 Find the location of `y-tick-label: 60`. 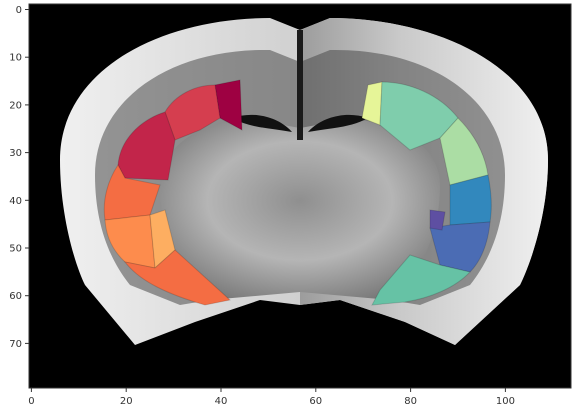

y-tick-label: 60 is located at coordinates (15, 296).